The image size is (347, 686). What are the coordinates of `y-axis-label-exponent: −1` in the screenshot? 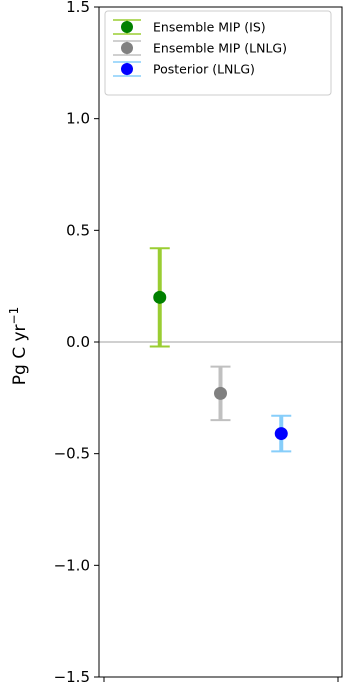 It's located at (14, 316).